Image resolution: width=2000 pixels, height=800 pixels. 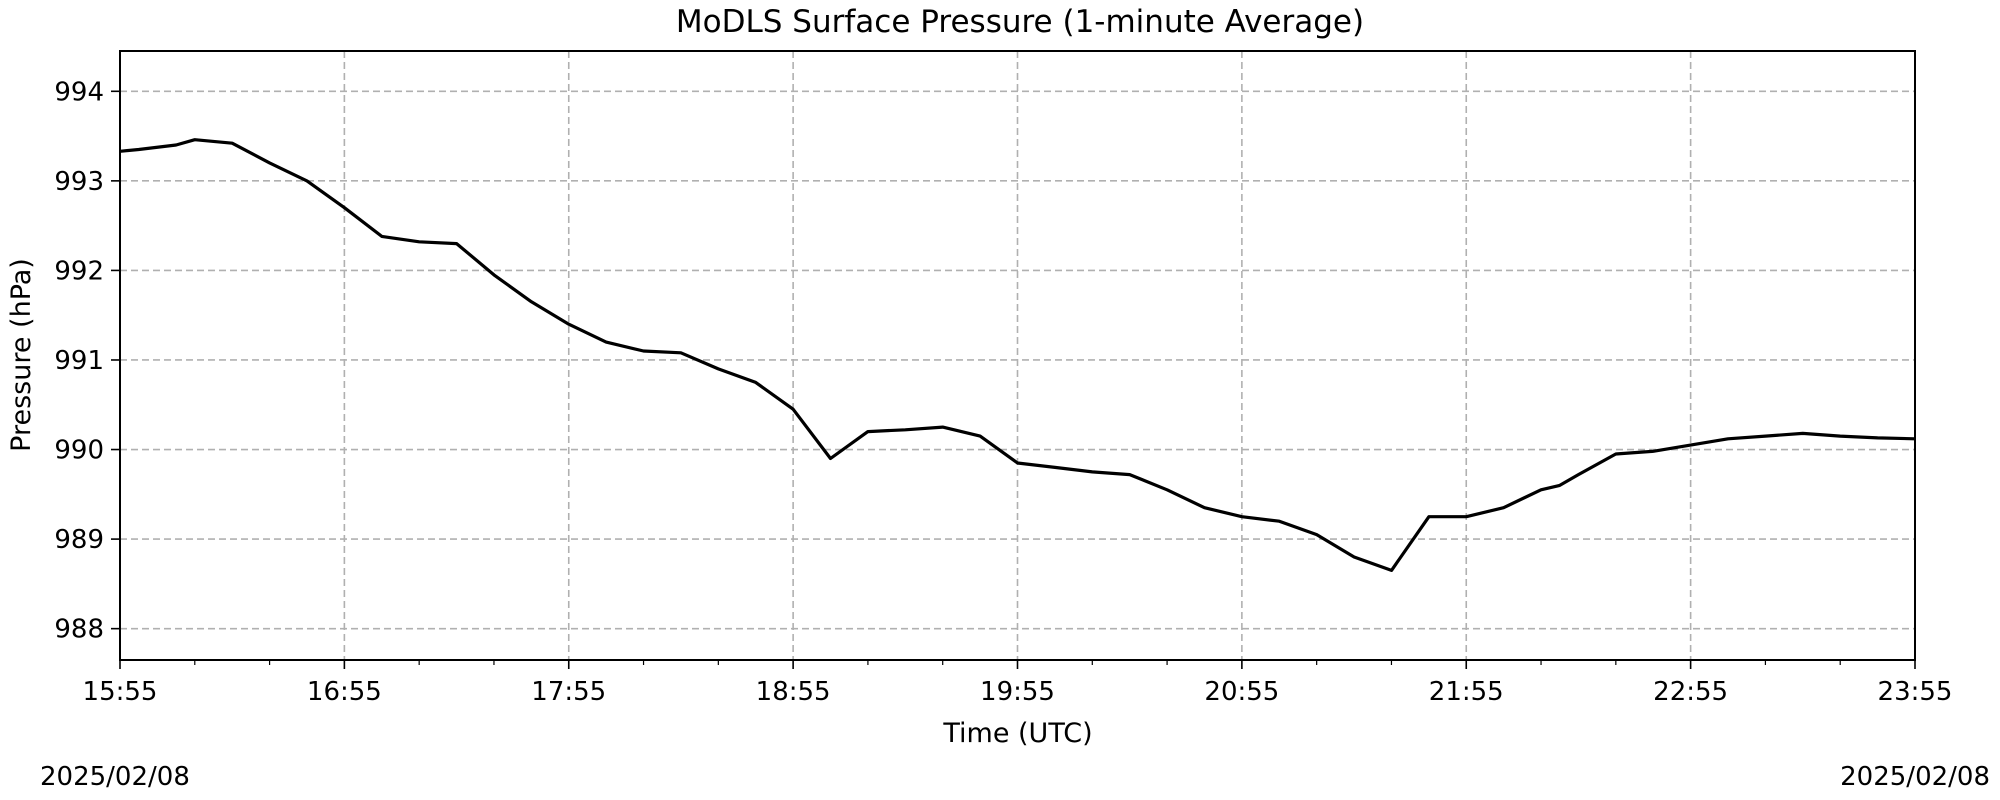 What do you see at coordinates (79, 451) in the screenshot?
I see `y-tick-label: 990` at bounding box center [79, 451].